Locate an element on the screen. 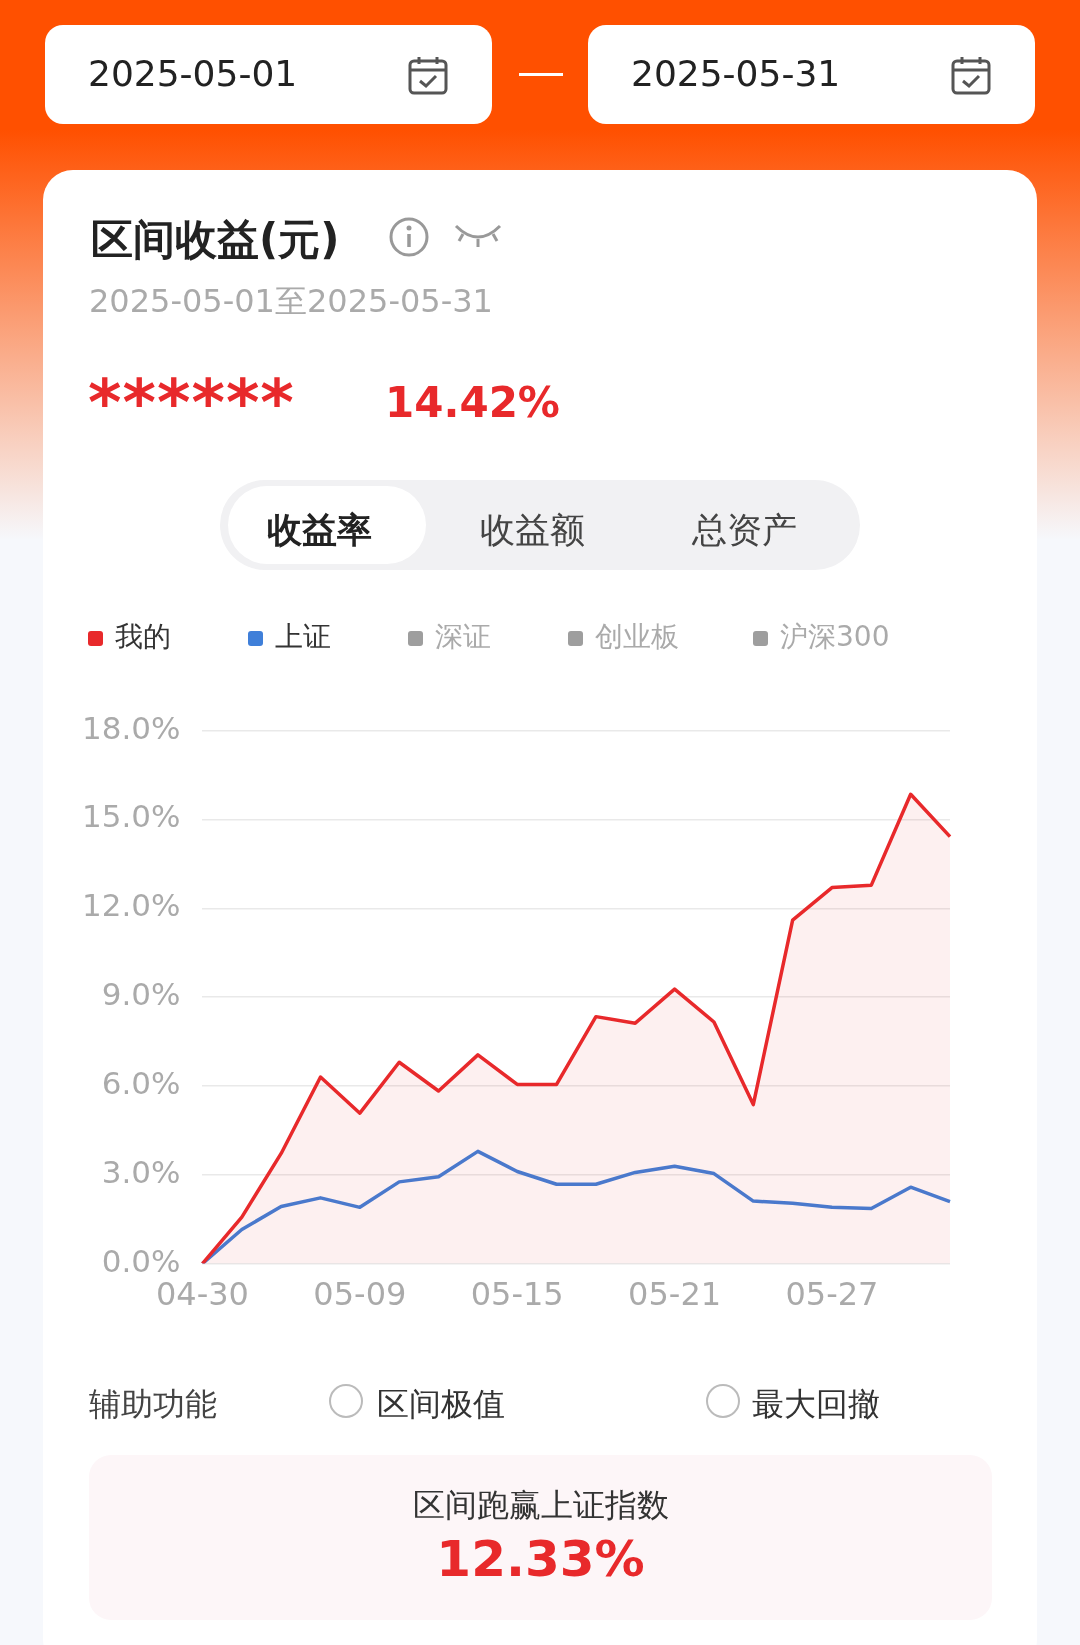 This screenshot has width=1080, height=1645. text: 2025-05-01 is located at coordinates (193, 73).